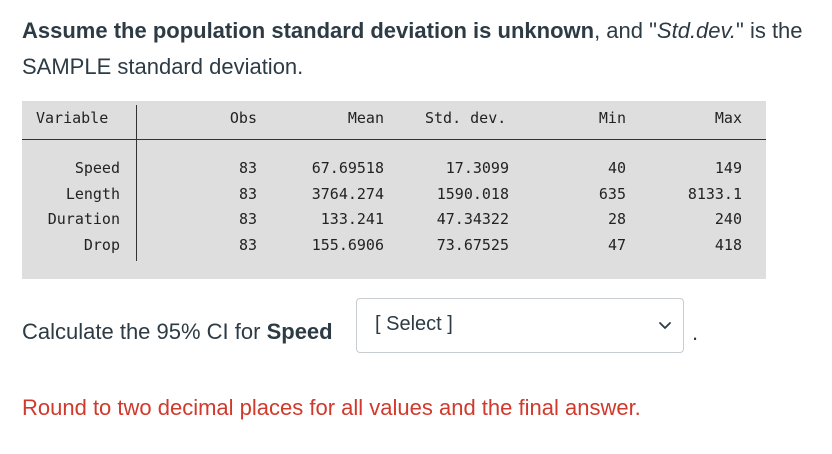 The height and width of the screenshot is (454, 832). What do you see at coordinates (472, 194) in the screenshot?
I see `row-length-stddev: 1590.018` at bounding box center [472, 194].